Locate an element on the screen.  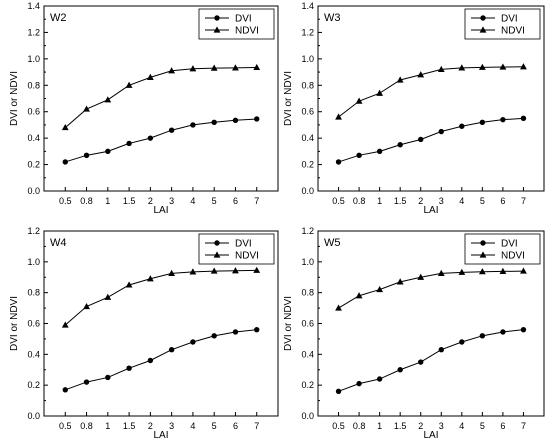
x-axis-label: LAI is located at coordinates (430, 210).